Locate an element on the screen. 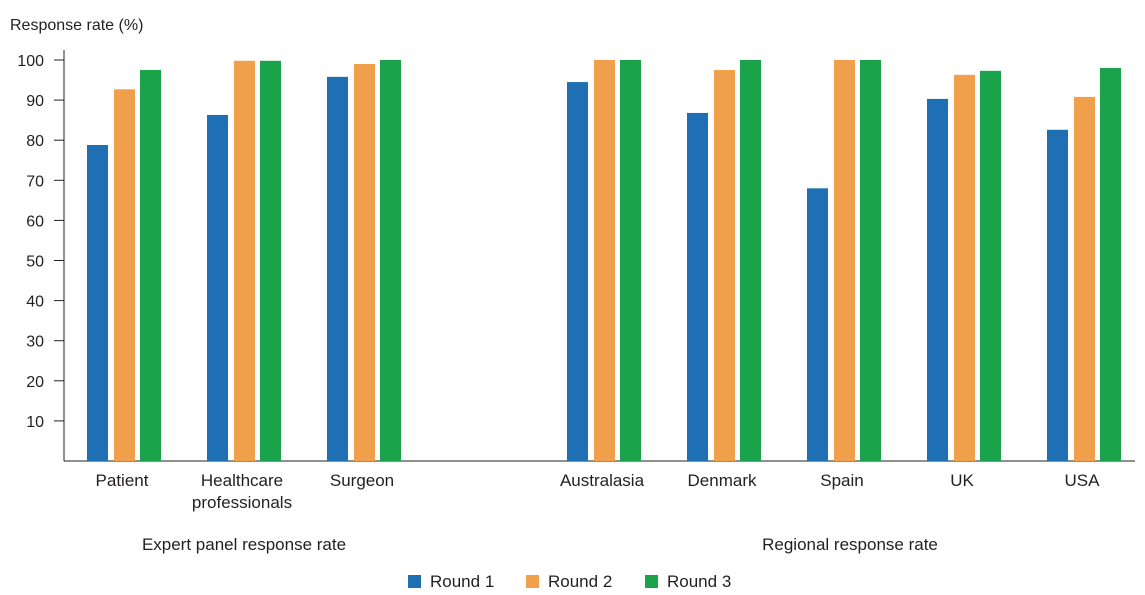 The height and width of the screenshot is (595, 1145). group-label: Expert panel response rate is located at coordinates (244, 544).